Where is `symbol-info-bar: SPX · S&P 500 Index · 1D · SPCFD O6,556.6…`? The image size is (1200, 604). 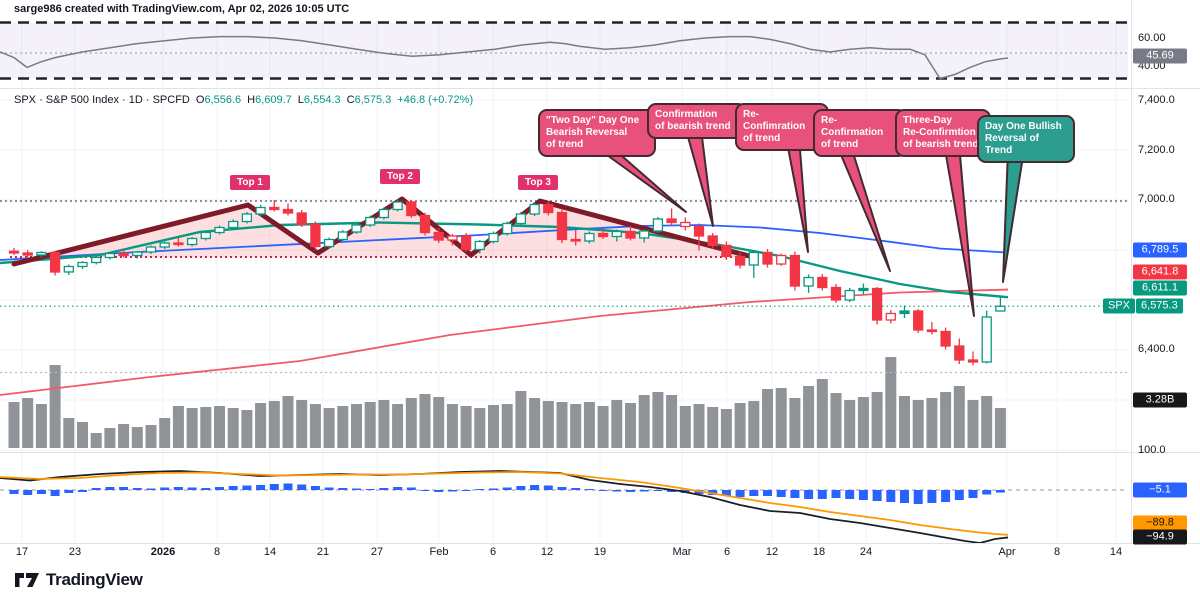 symbol-info-bar: SPX · S&P 500 Index · 1D · SPCFD O6,556.6… is located at coordinates (243, 100).